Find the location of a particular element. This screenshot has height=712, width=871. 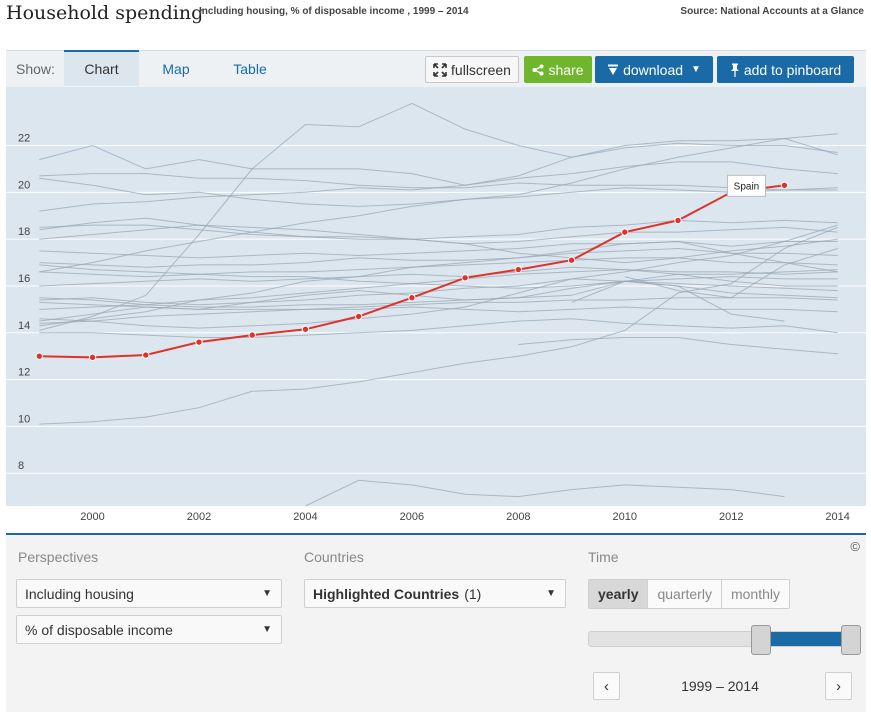

fullscreen-label: fullscreen is located at coordinates (481, 69).